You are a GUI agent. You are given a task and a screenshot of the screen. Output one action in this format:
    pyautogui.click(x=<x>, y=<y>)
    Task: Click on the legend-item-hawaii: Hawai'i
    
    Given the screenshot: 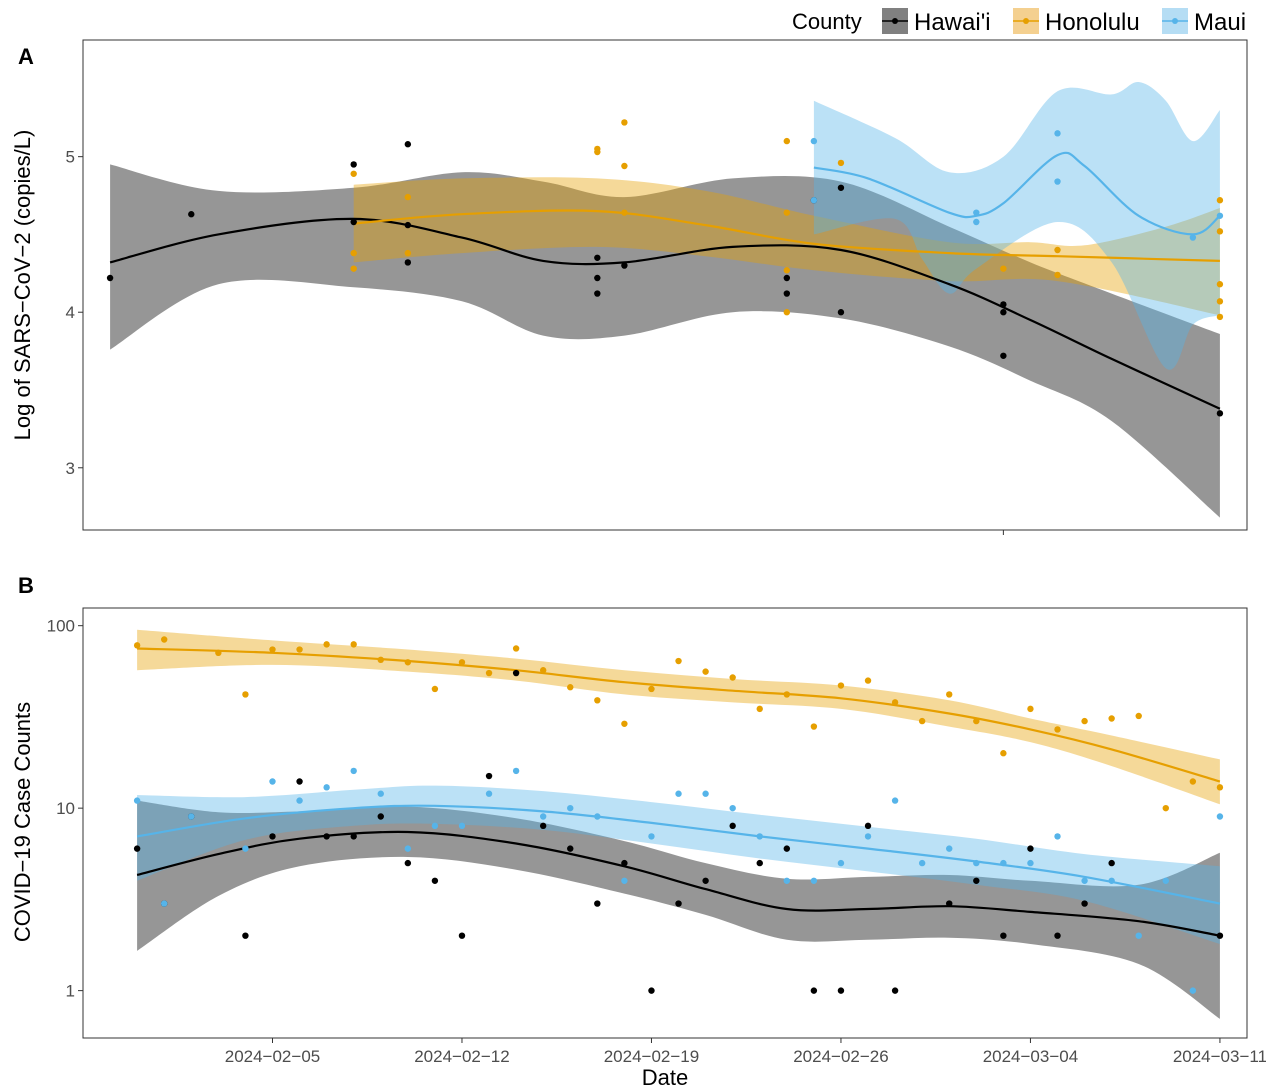 What is the action you would take?
    pyautogui.click(x=936, y=22)
    